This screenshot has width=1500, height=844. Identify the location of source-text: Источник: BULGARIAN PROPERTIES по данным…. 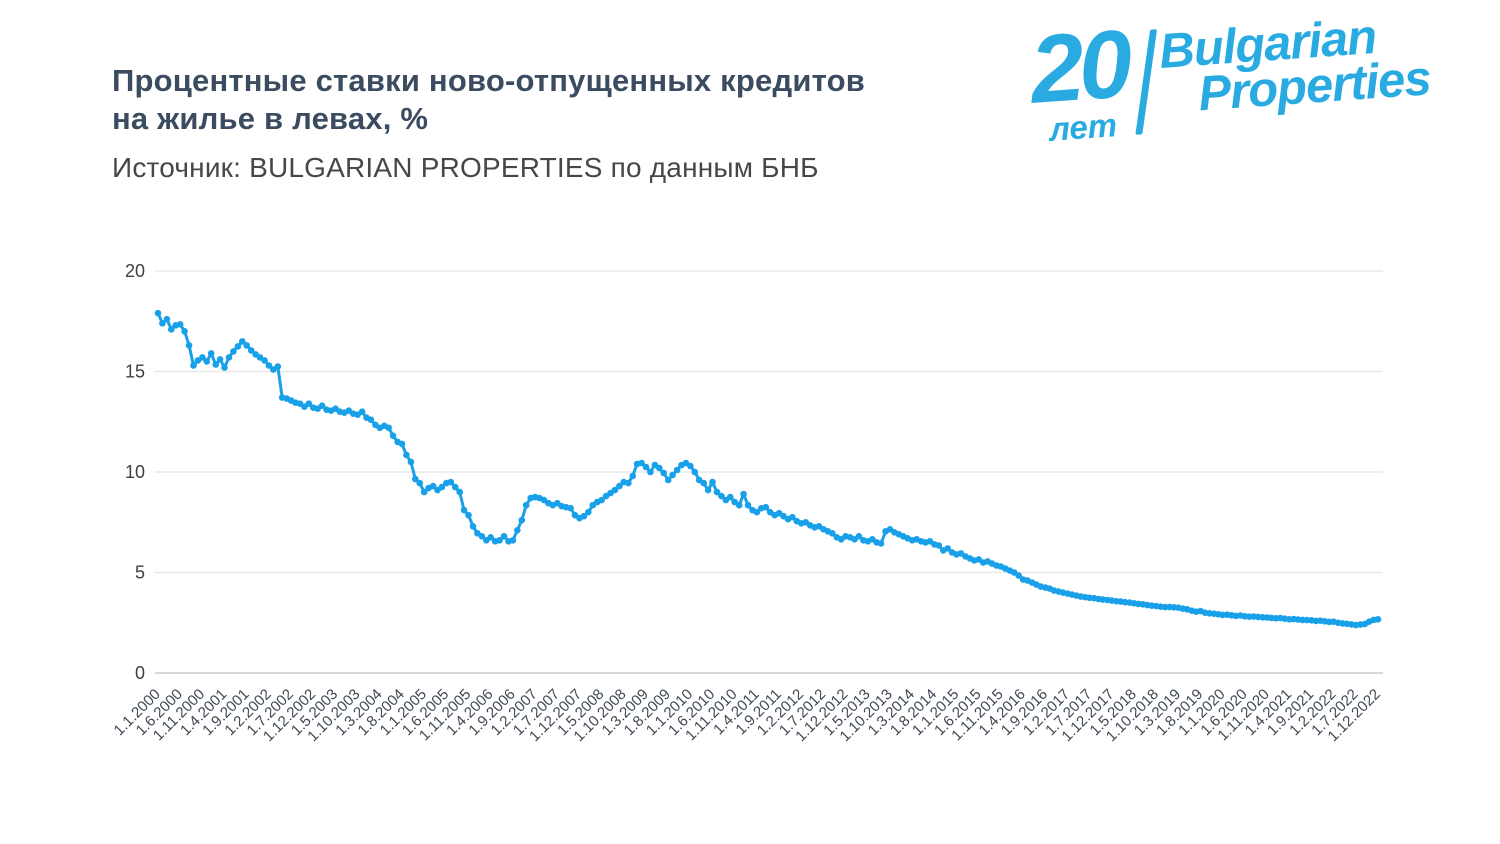
(465, 167).